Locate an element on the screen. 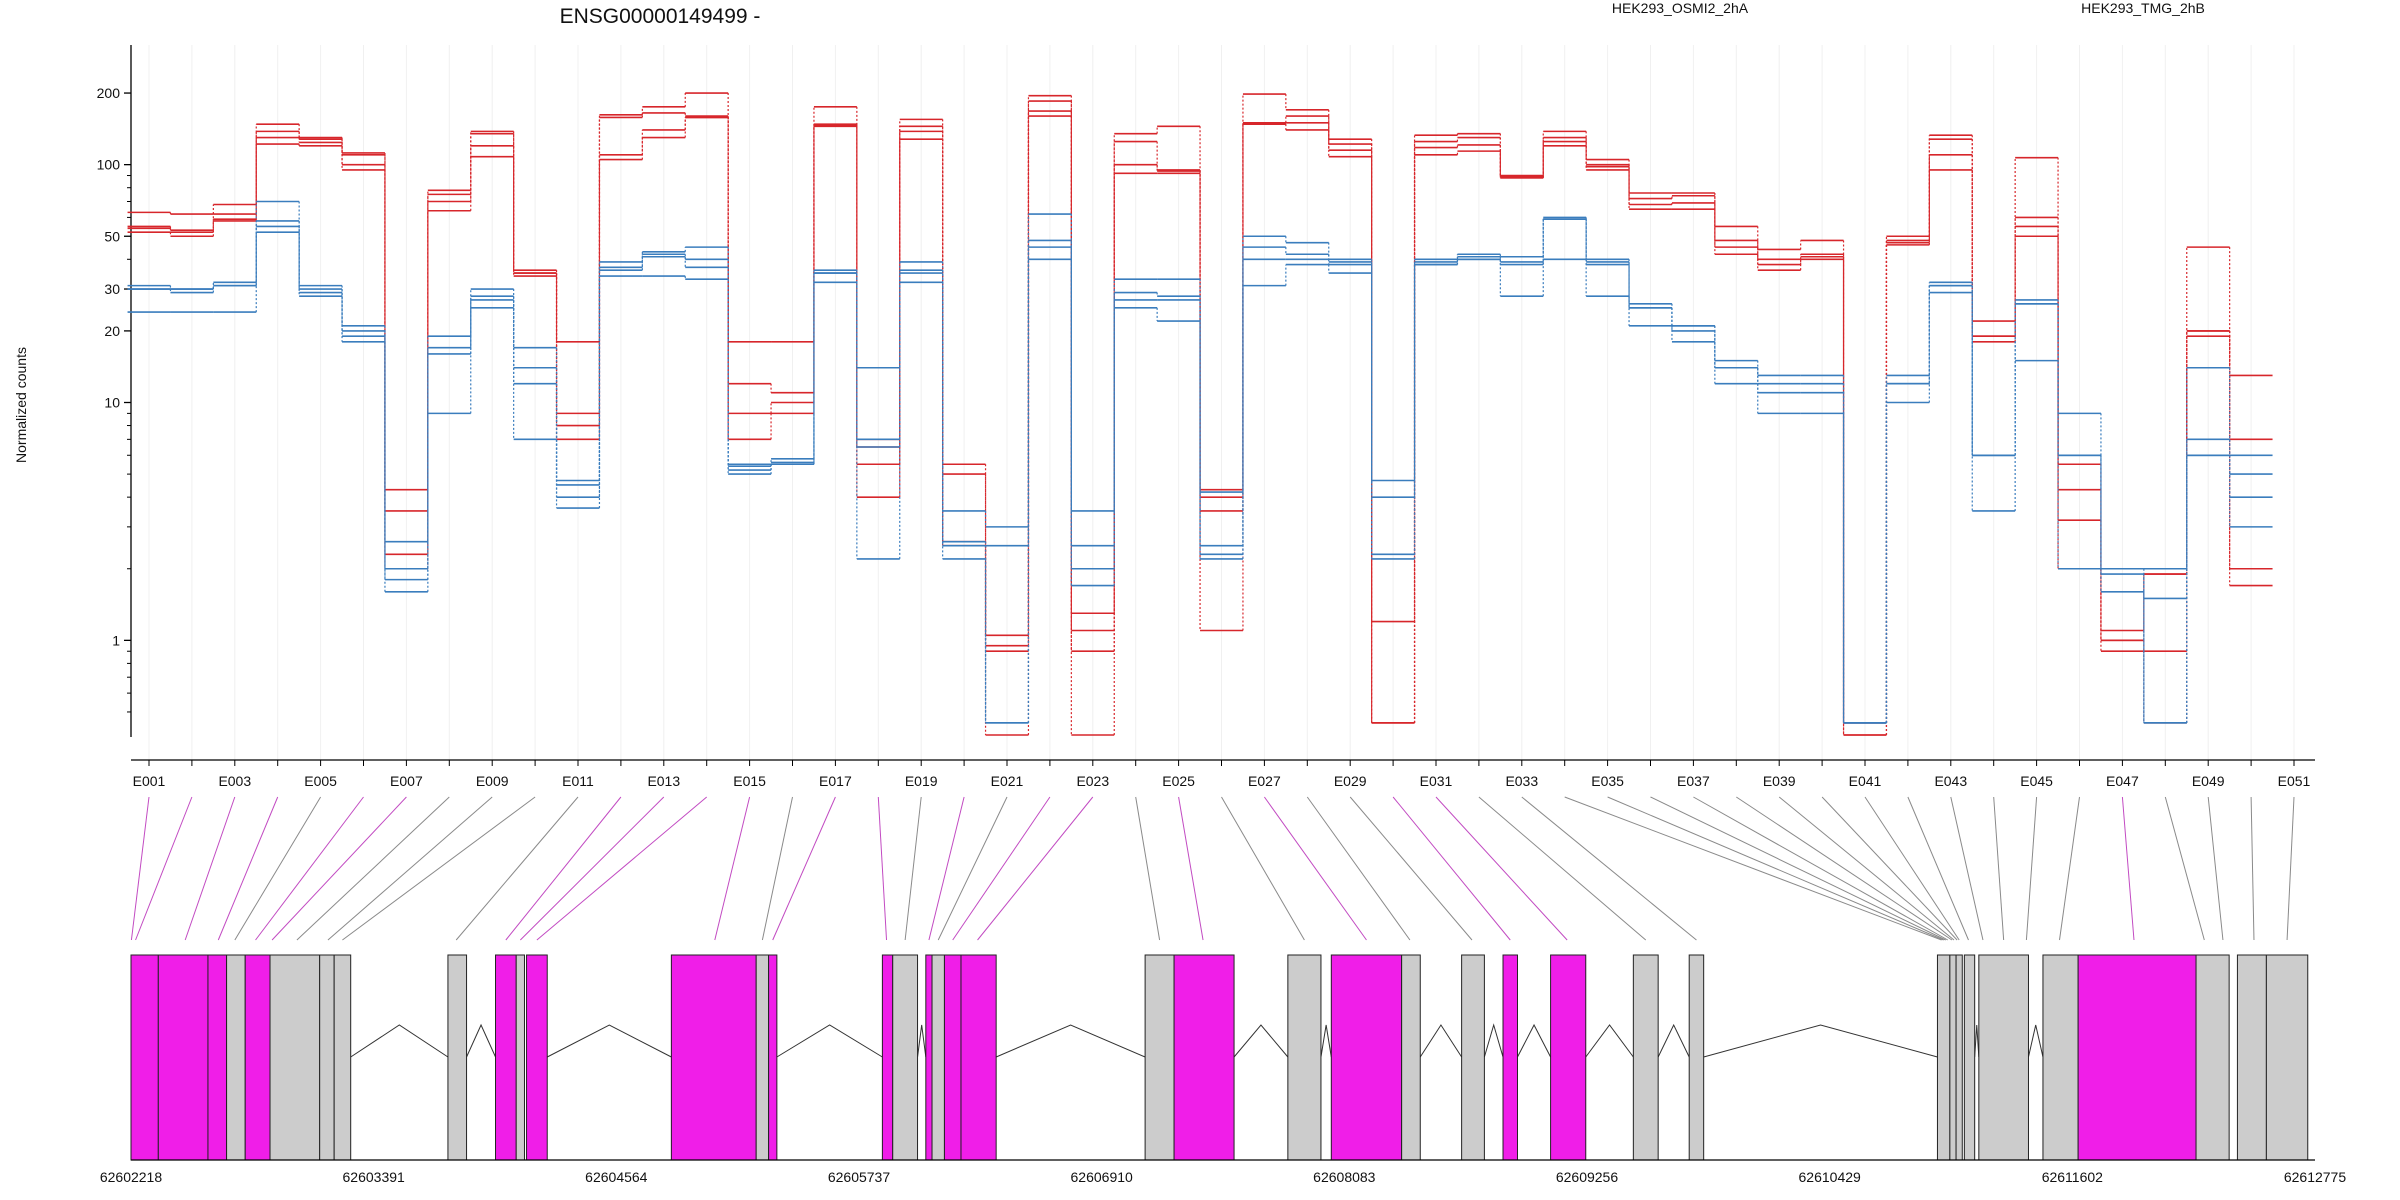 The image size is (2400, 1200). x-tick-label: E047 is located at coordinates (2122, 781).